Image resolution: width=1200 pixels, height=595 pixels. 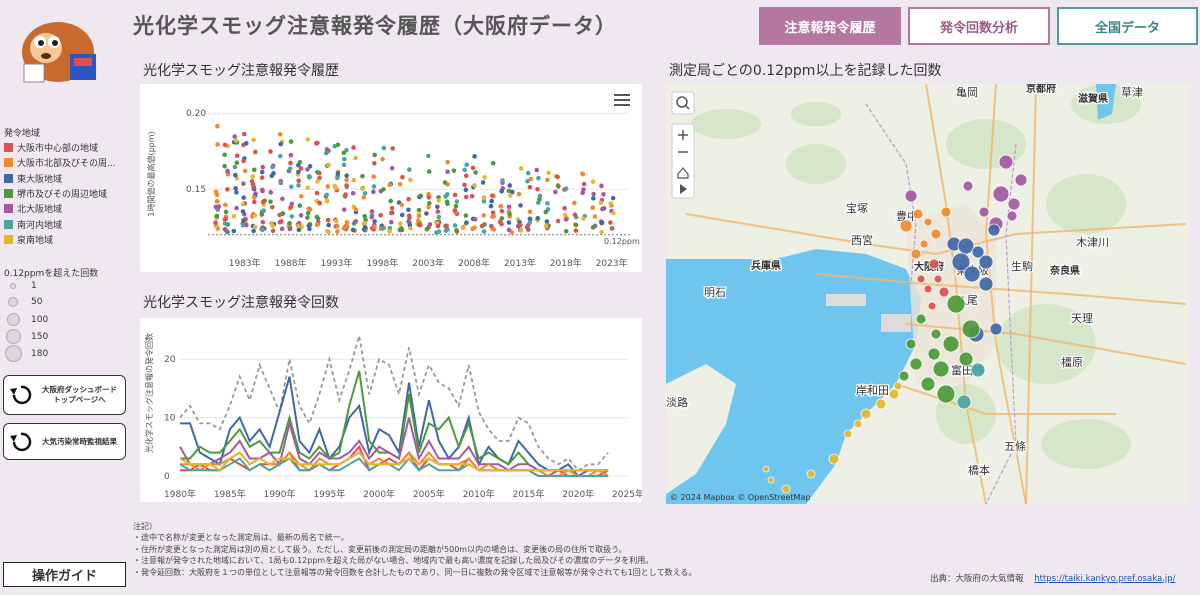 I want to click on region-legend-item: 南河内地域, so click(x=33, y=224).